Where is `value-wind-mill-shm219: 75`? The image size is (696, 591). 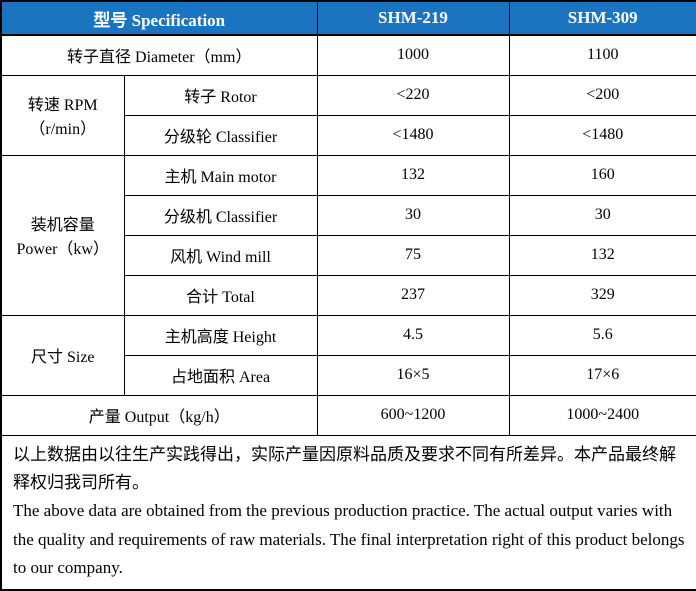
value-wind-mill-shm219: 75 is located at coordinates (413, 255).